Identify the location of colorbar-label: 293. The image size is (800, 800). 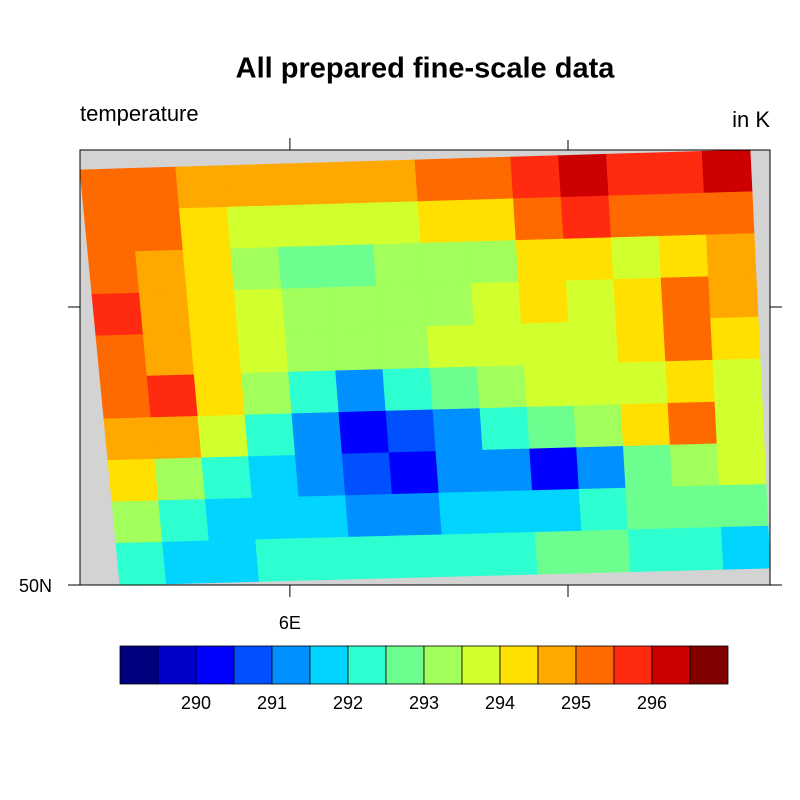
(424, 703).